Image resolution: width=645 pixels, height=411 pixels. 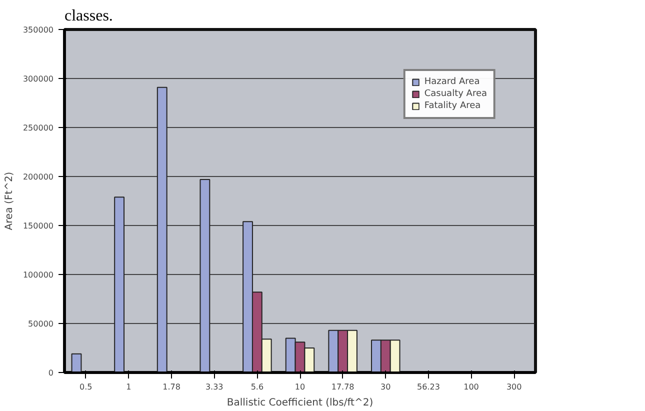 What do you see at coordinates (76, 362) in the screenshot?
I see `bar` at bounding box center [76, 362].